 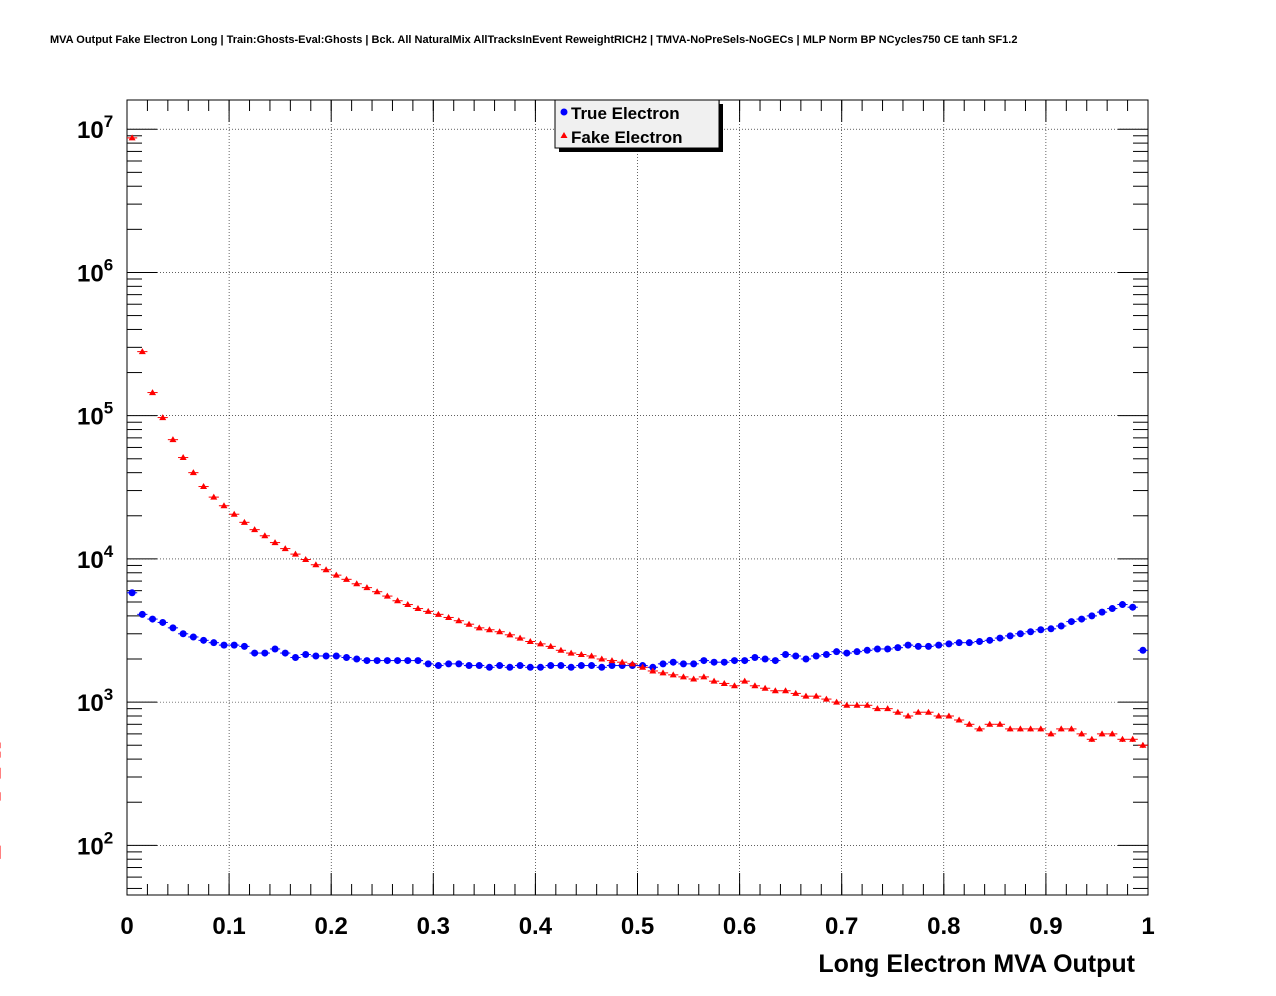 What do you see at coordinates (564, 112) in the screenshot?
I see `legend-marker-true-electron` at bounding box center [564, 112].